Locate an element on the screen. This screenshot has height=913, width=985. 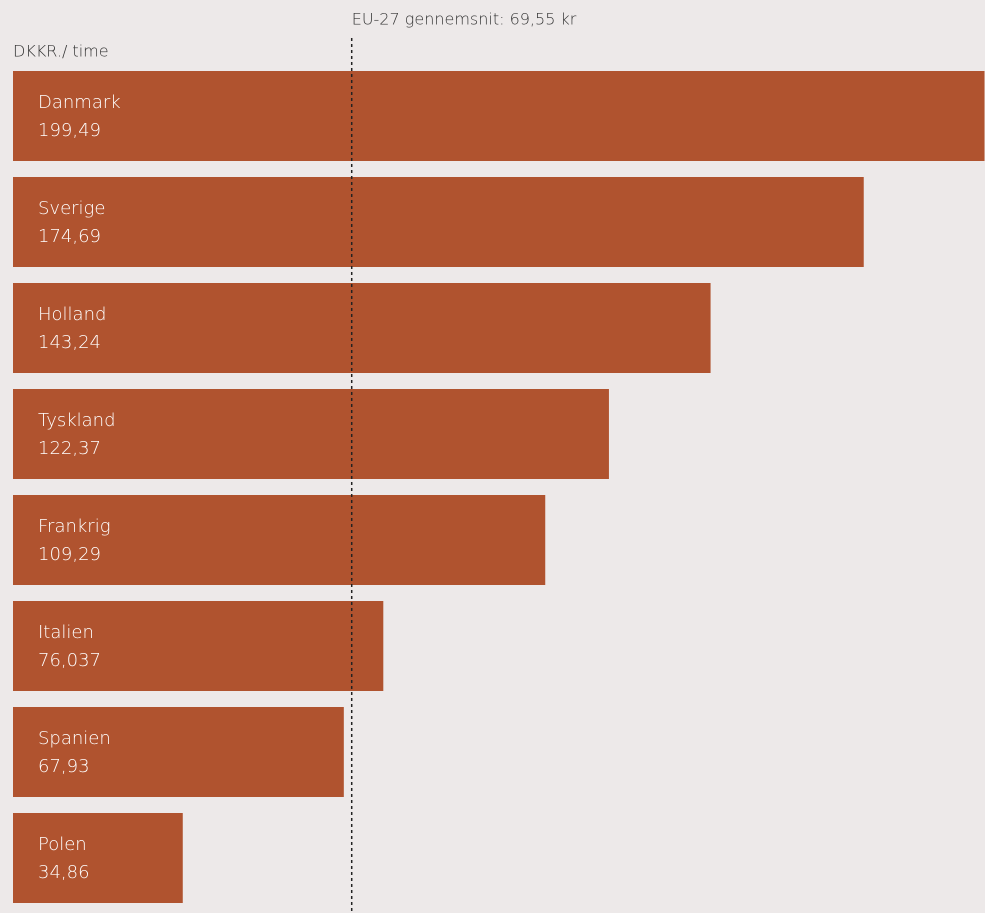
category-label: Holland is located at coordinates (72, 314).